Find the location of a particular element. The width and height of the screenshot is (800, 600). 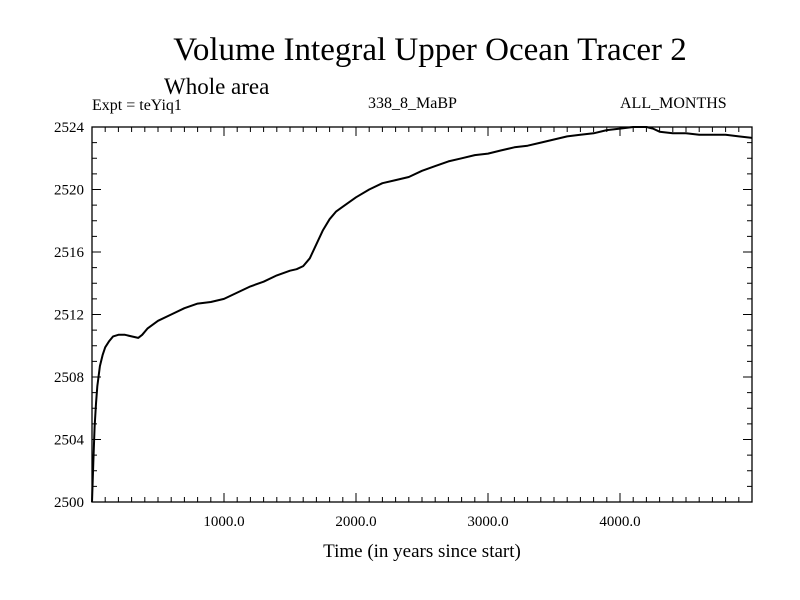

y-tick-label: 2508 is located at coordinates (69, 378).